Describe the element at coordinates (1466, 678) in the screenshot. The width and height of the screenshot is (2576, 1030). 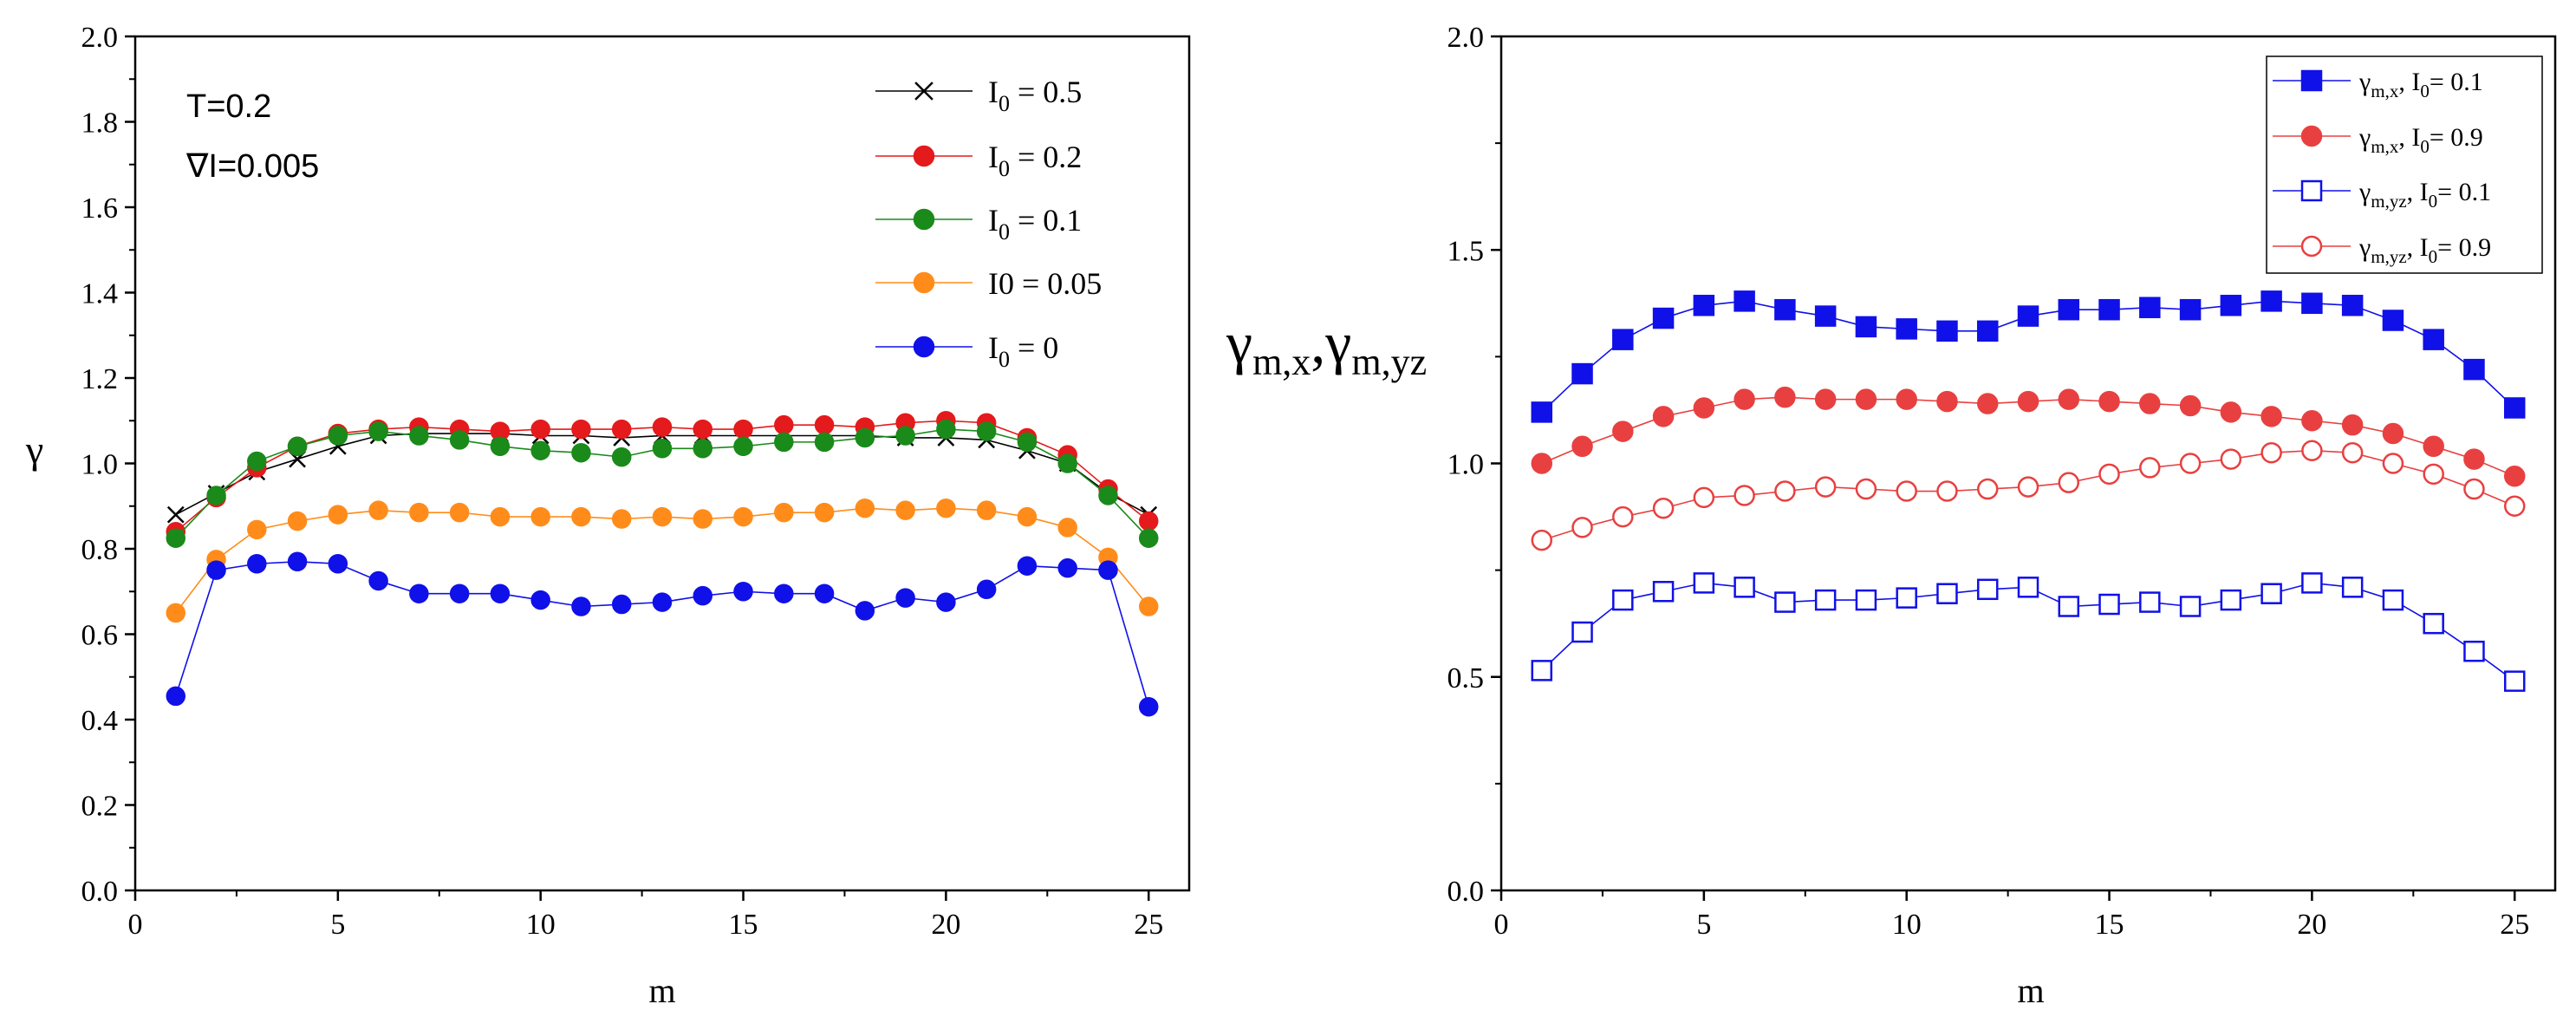
I see `right-y-tick-label: 0.5` at that location.